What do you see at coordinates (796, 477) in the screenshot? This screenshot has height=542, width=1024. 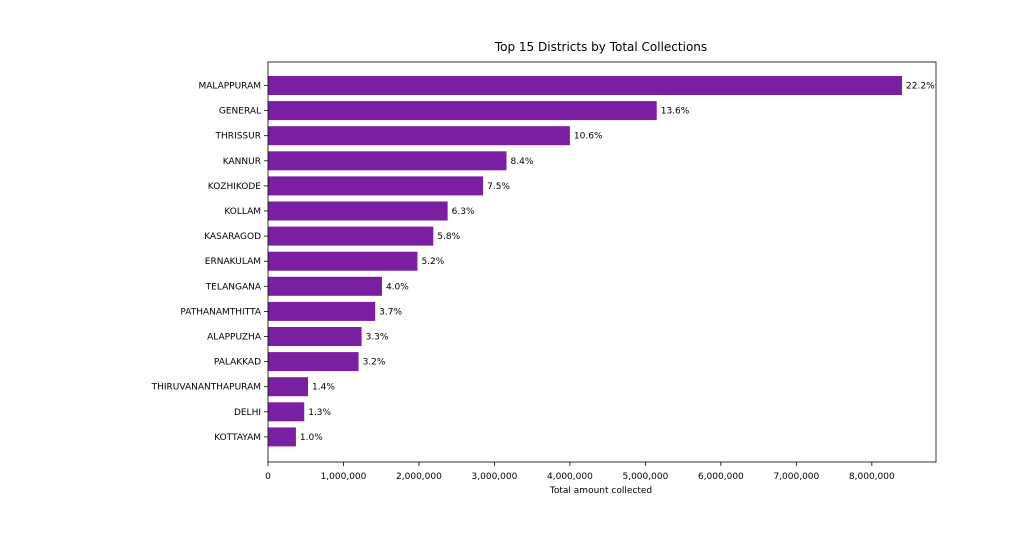 I see `x-tick-label: 7,000,000` at bounding box center [796, 477].